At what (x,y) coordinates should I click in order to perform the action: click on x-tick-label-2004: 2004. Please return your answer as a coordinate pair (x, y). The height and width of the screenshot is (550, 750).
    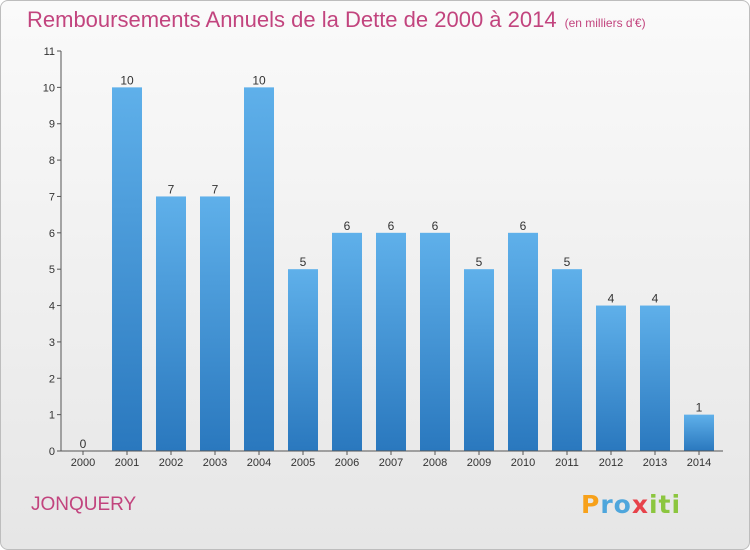
    Looking at the image, I should click on (259, 463).